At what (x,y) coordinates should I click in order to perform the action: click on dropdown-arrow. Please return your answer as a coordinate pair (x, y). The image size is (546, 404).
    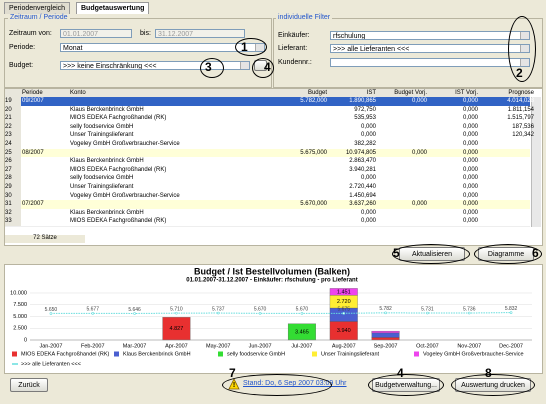
    Looking at the image, I should click on (244, 65).